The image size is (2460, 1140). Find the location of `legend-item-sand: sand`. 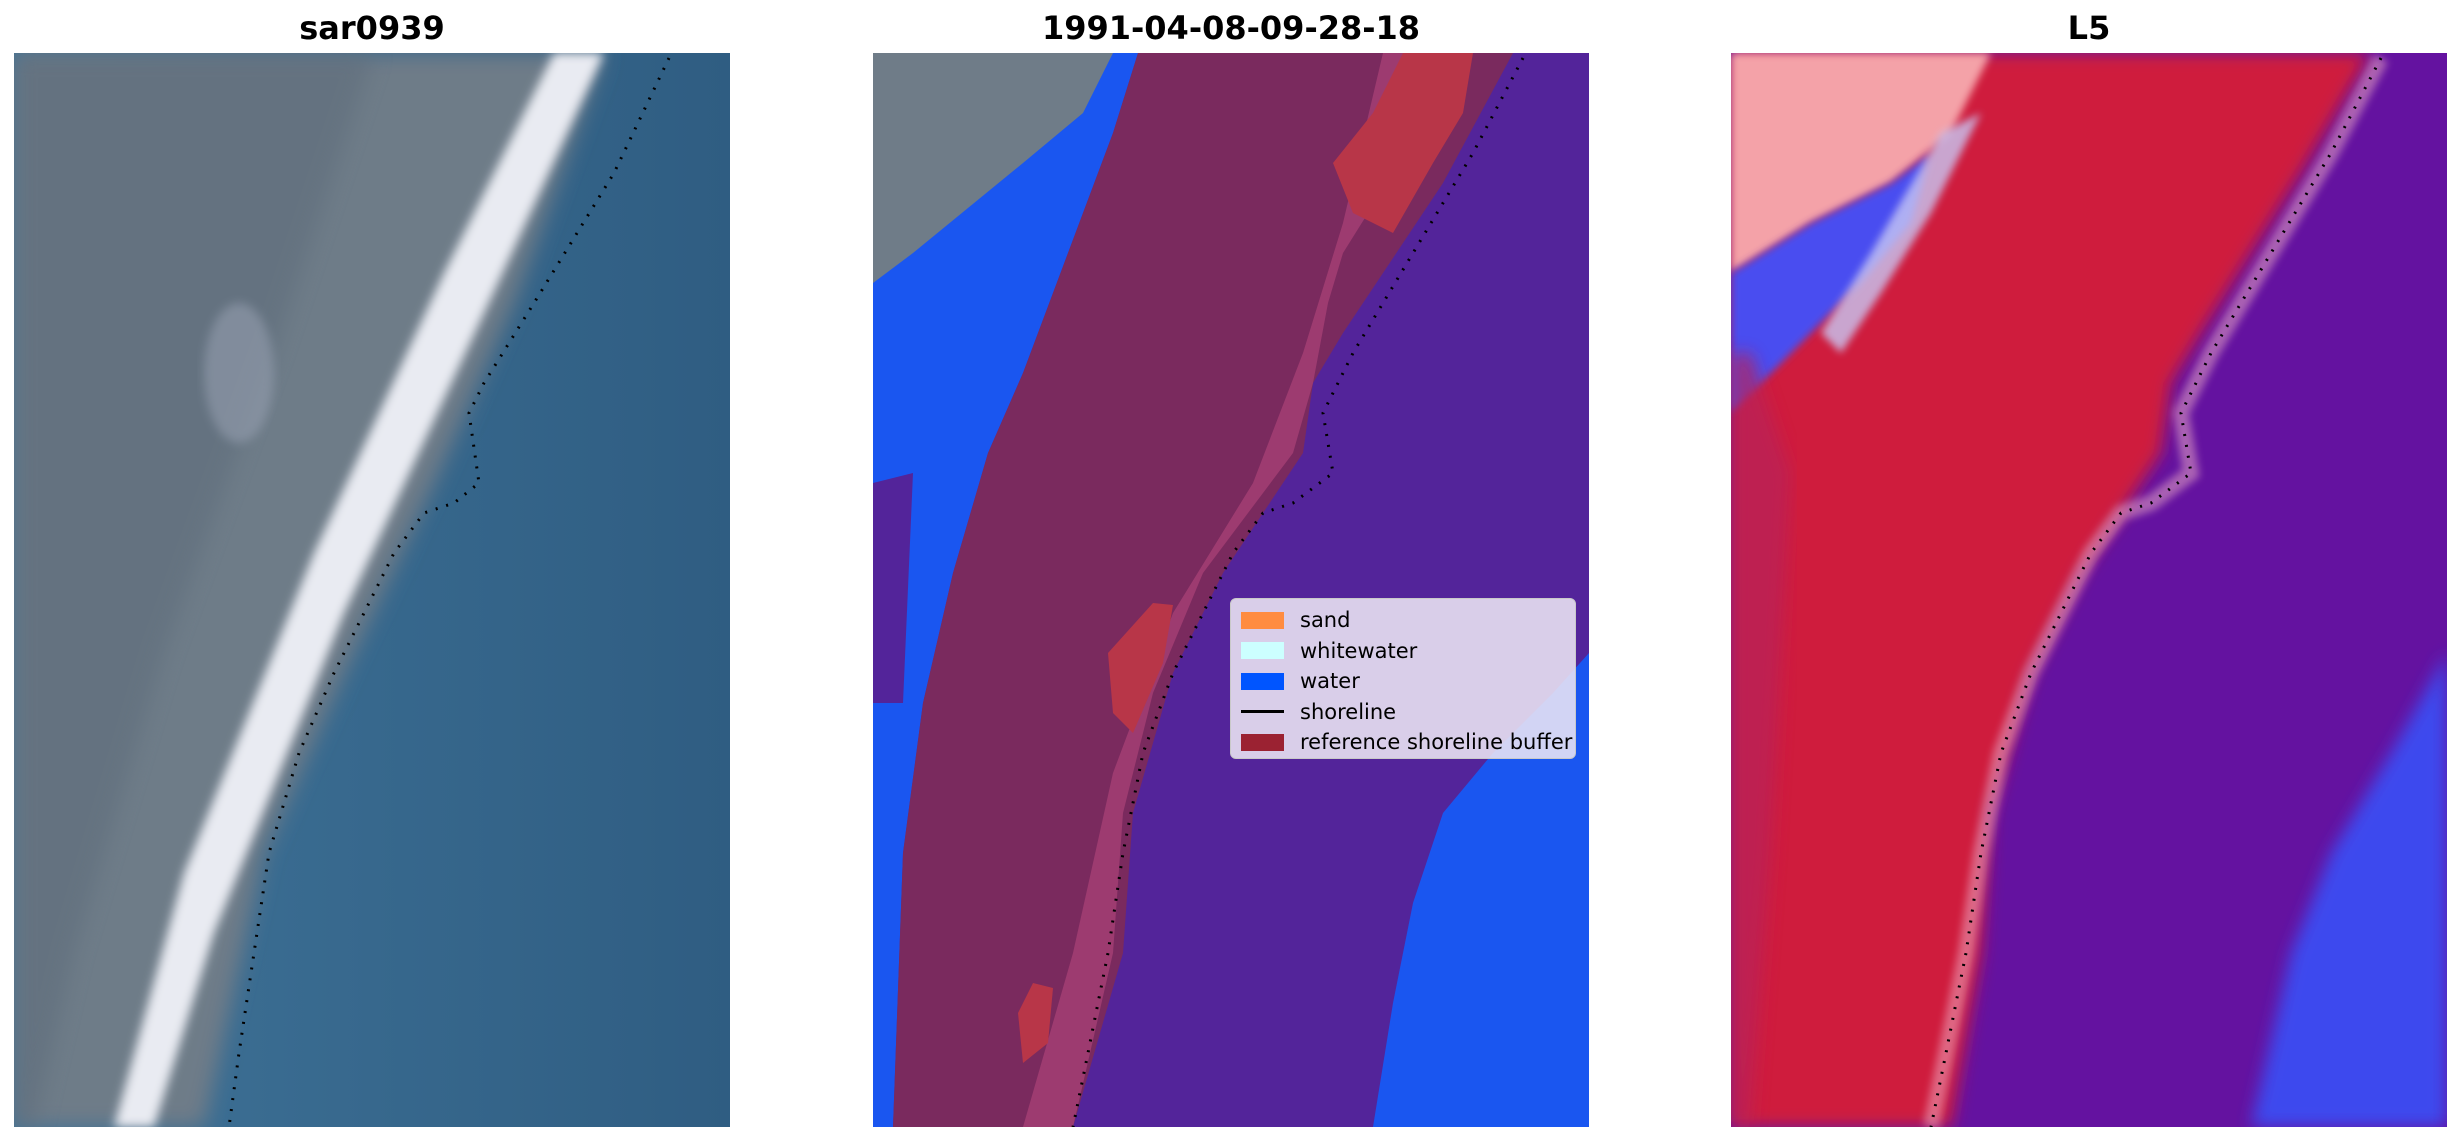

legend-item-sand: sand is located at coordinates (1403, 620).